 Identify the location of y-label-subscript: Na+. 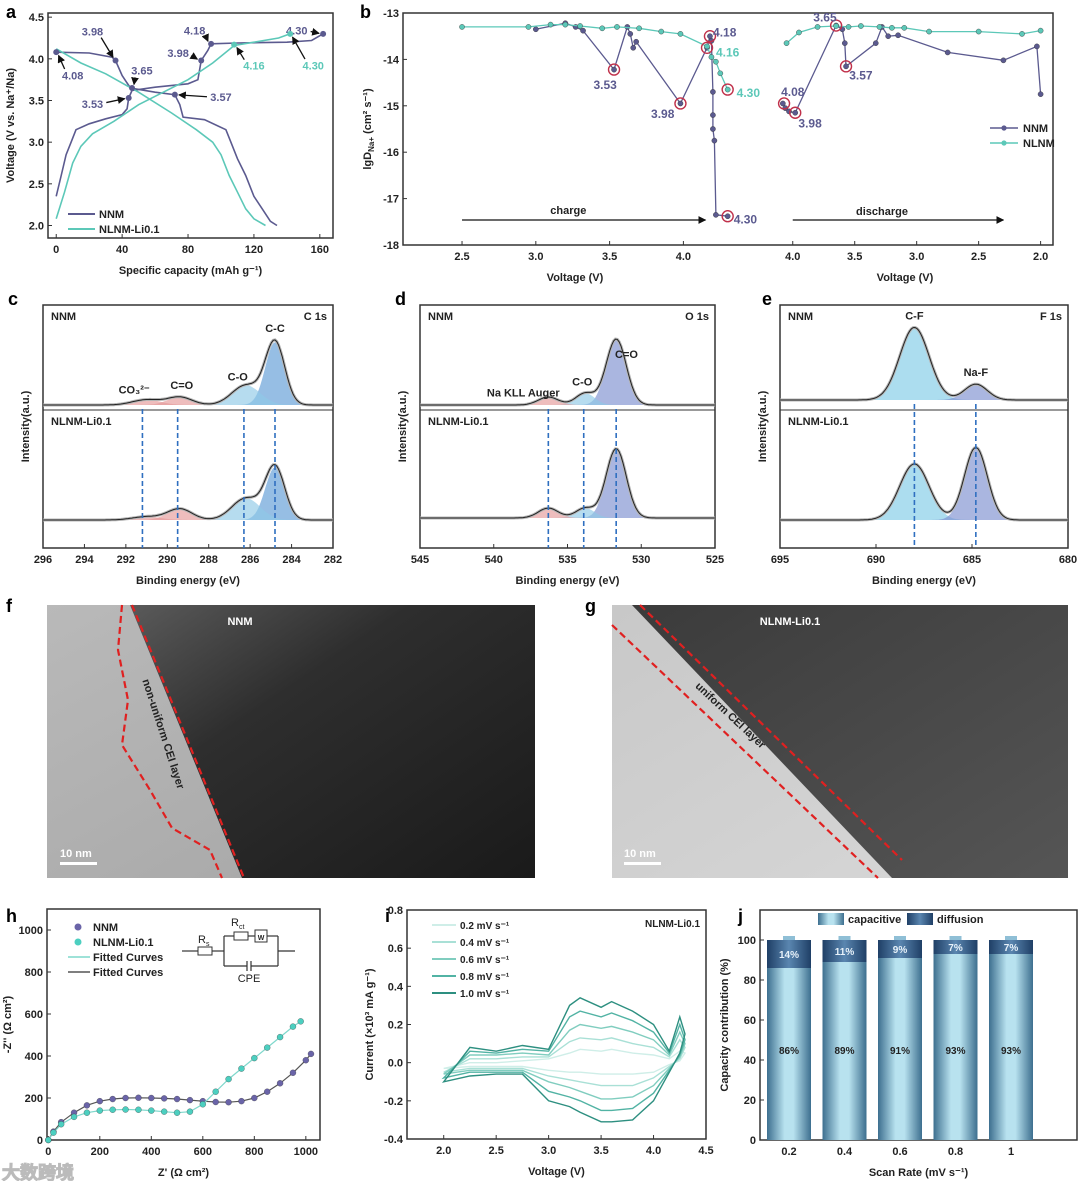
(371, 144).